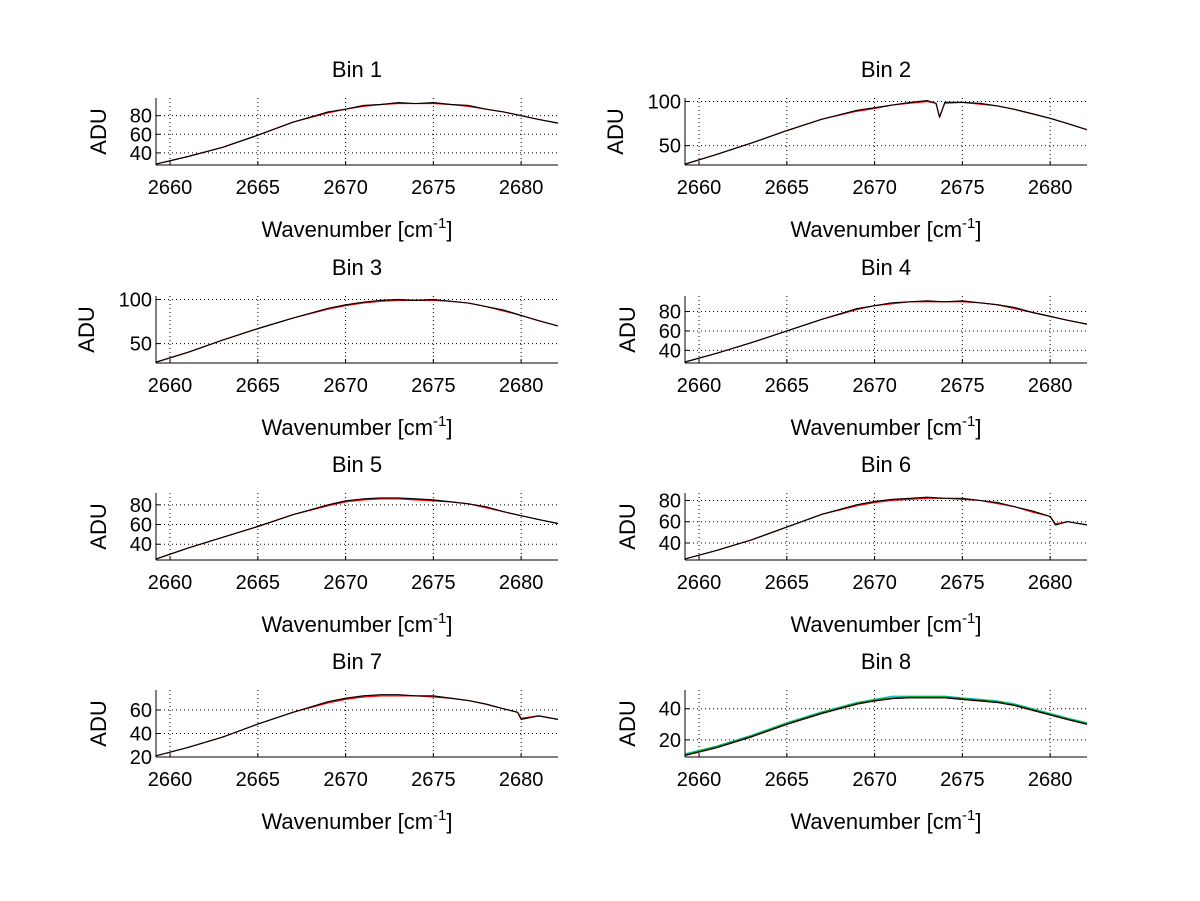  What do you see at coordinates (1050, 780) in the screenshot?
I see `bin8-x-tick-label-4: 2680` at bounding box center [1050, 780].